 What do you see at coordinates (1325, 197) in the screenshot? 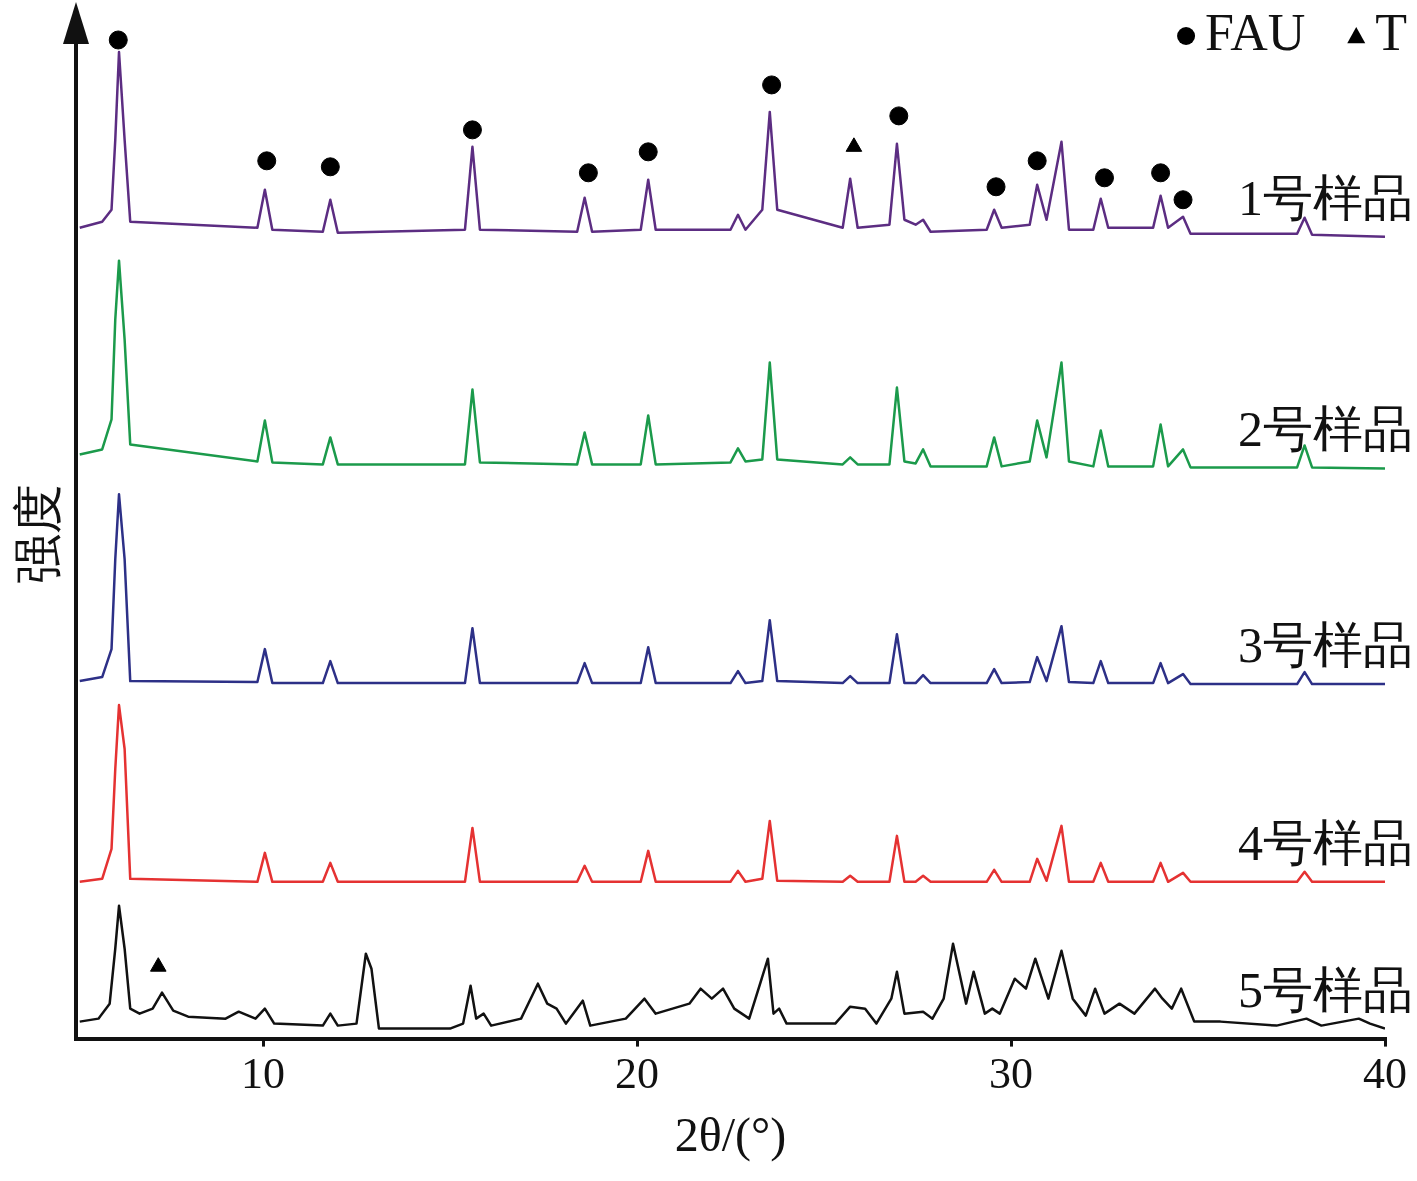
I see `series-label: 1号样品` at bounding box center [1325, 197].